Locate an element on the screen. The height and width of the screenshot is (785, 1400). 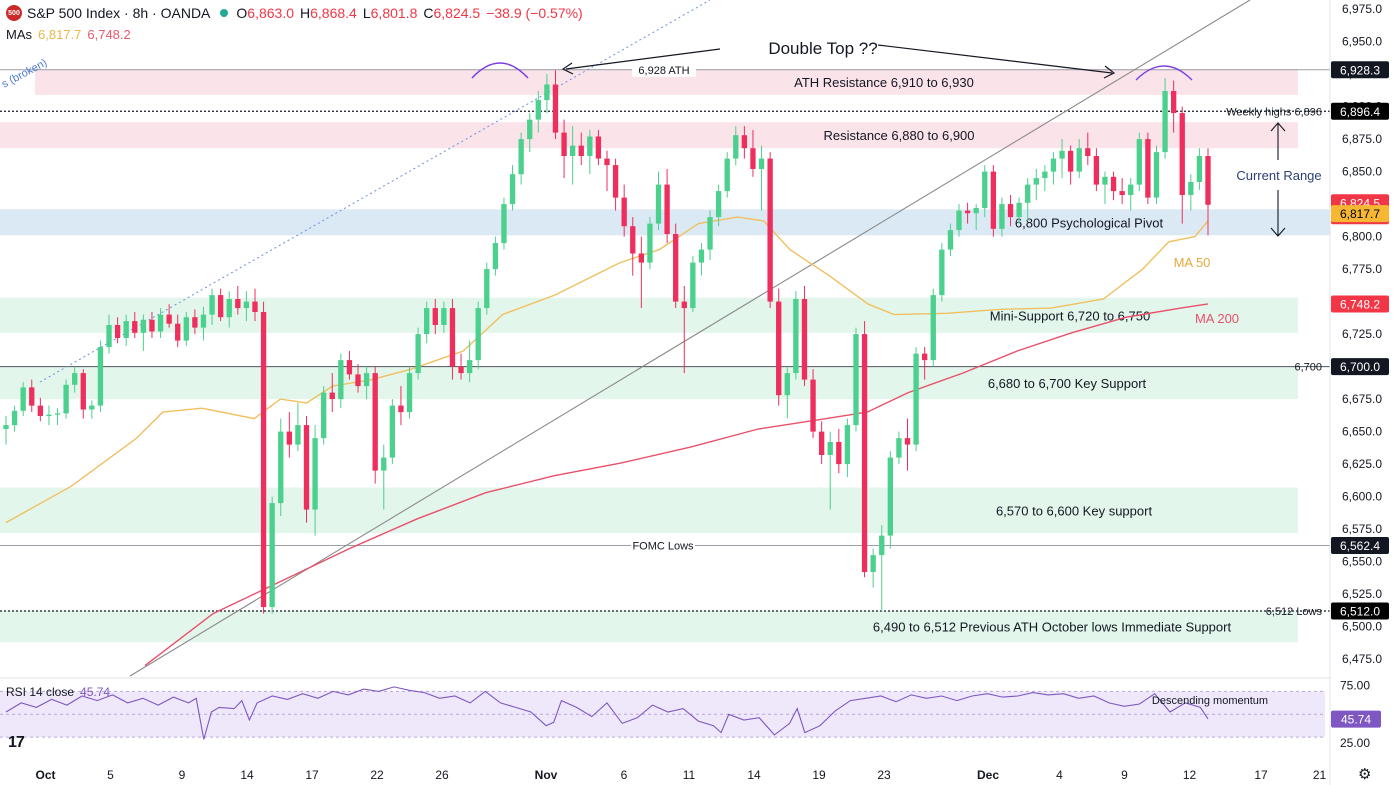
rsi-tick-label: 75.00 is located at coordinates (1355, 686).